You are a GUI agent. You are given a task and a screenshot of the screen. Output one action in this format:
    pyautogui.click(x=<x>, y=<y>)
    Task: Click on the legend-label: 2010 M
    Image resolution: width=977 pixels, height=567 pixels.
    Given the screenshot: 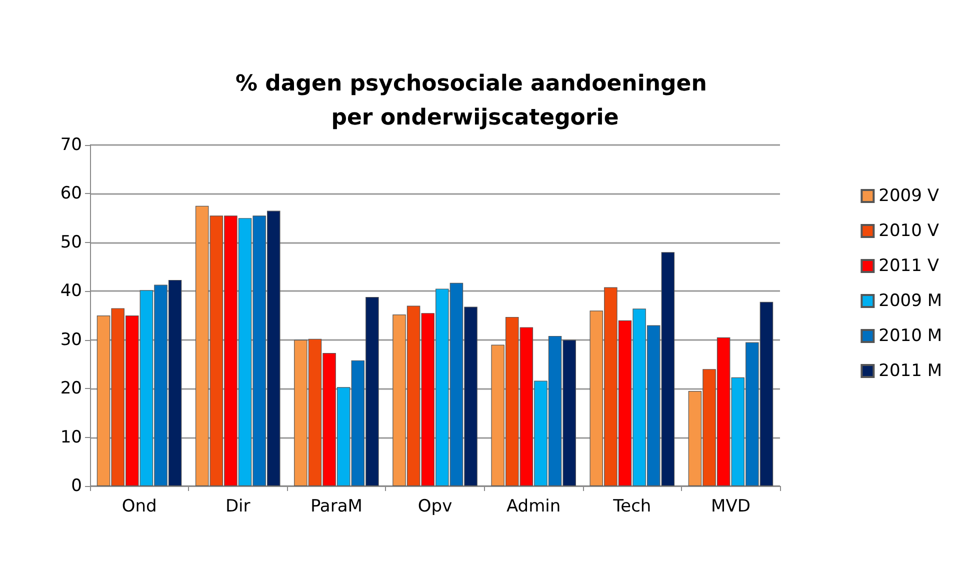 What is the action you would take?
    pyautogui.click(x=910, y=336)
    